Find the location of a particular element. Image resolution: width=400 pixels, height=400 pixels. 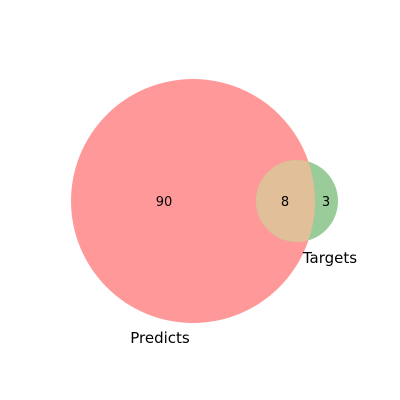

targets-only-count: 3 is located at coordinates (326, 202).